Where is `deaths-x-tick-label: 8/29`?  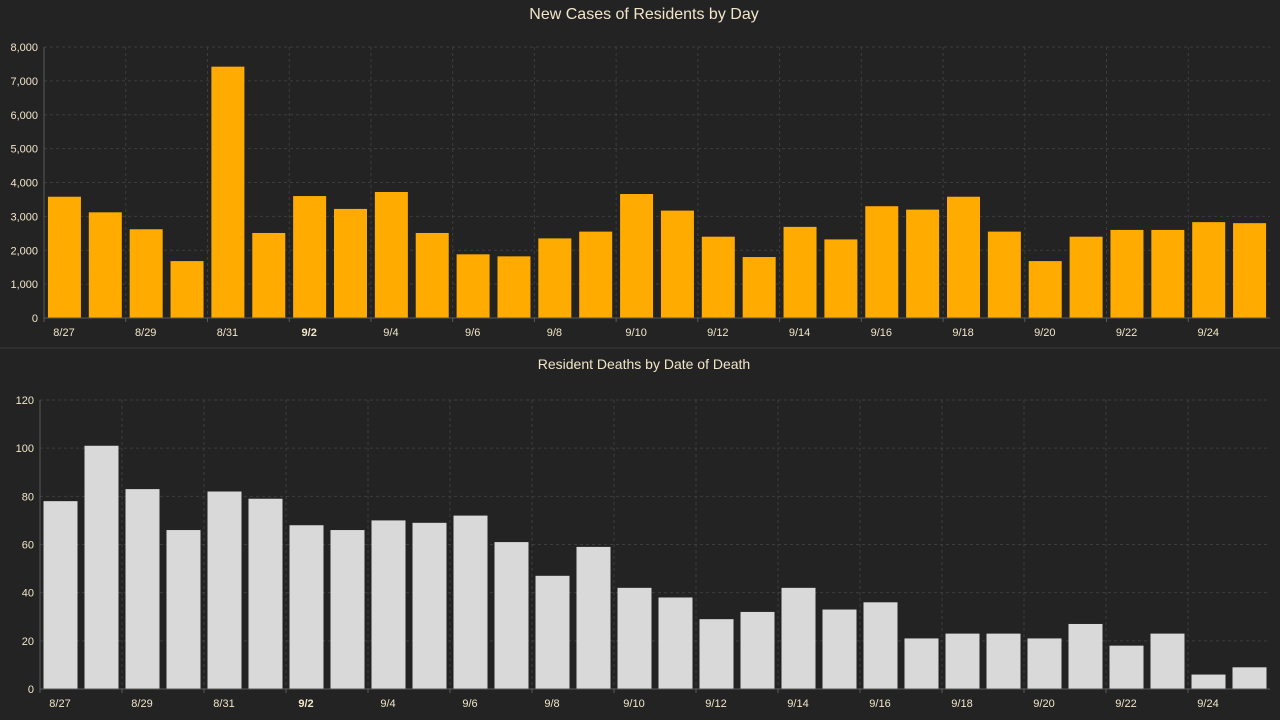
deaths-x-tick-label: 8/29 is located at coordinates (141, 704).